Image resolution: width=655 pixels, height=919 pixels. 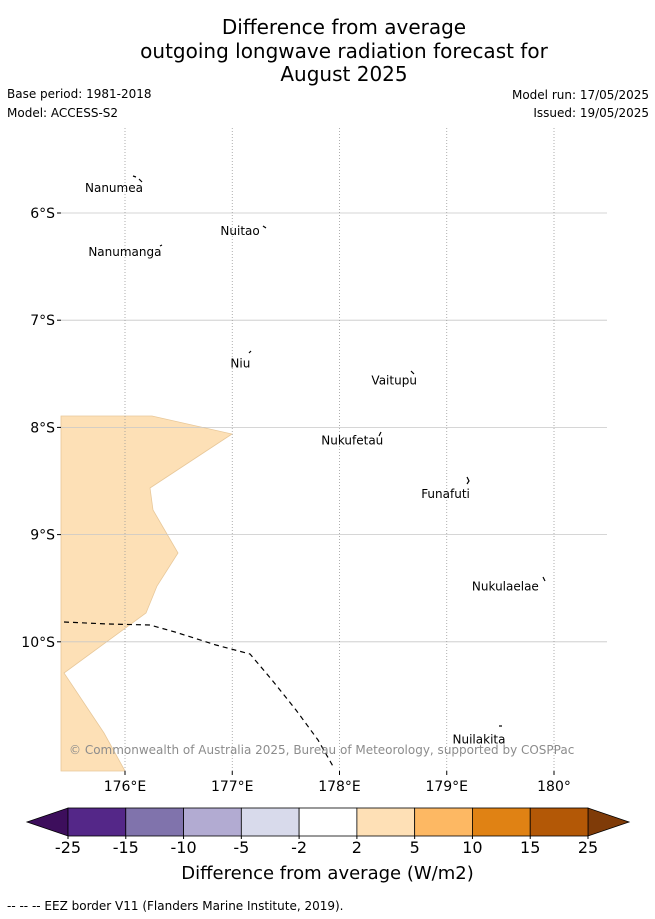 I want to click on eez-border-line, so click(x=199, y=695).